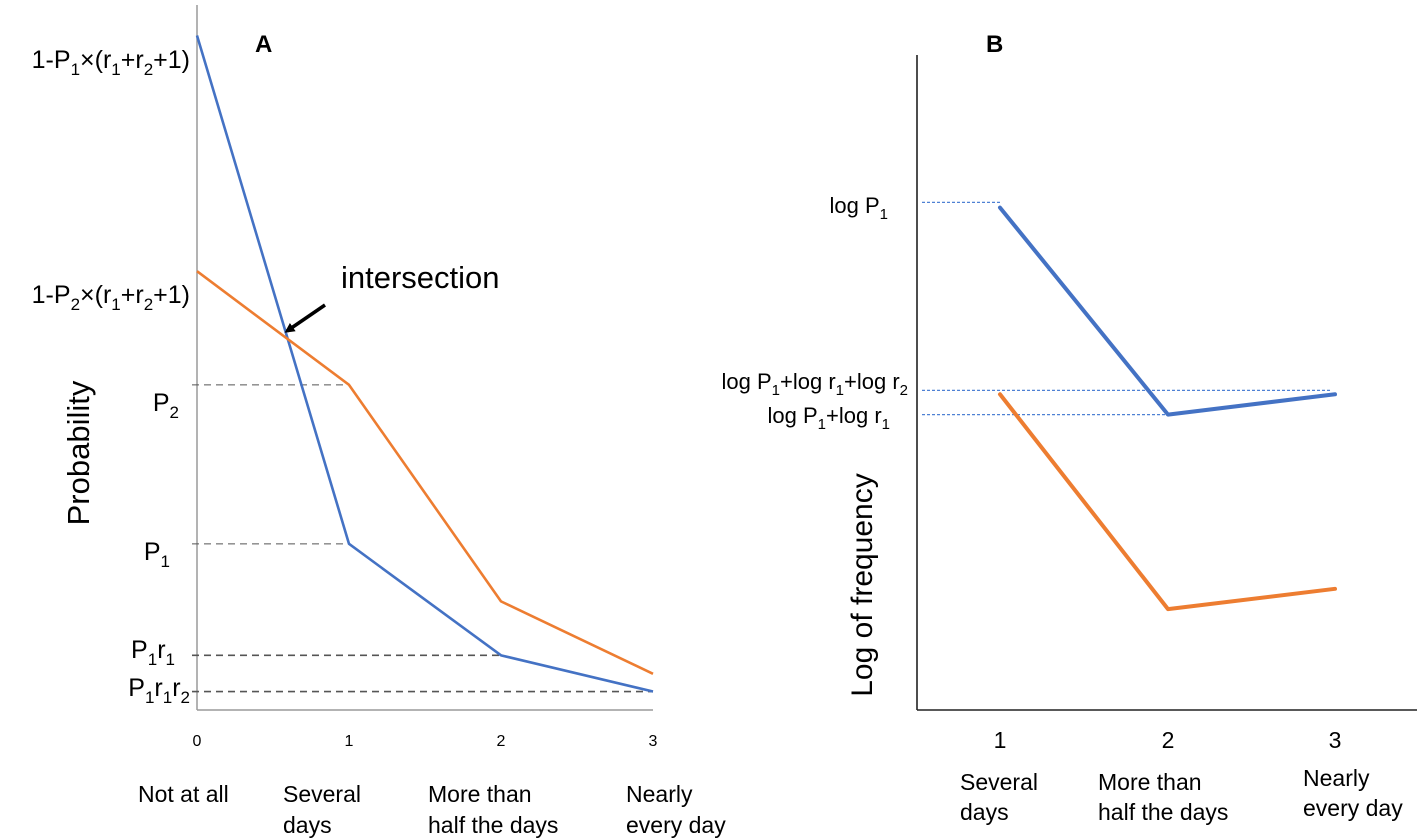 The image size is (1418, 838). What do you see at coordinates (480, 794) in the screenshot?
I see `panel-a-category-label: More than` at bounding box center [480, 794].